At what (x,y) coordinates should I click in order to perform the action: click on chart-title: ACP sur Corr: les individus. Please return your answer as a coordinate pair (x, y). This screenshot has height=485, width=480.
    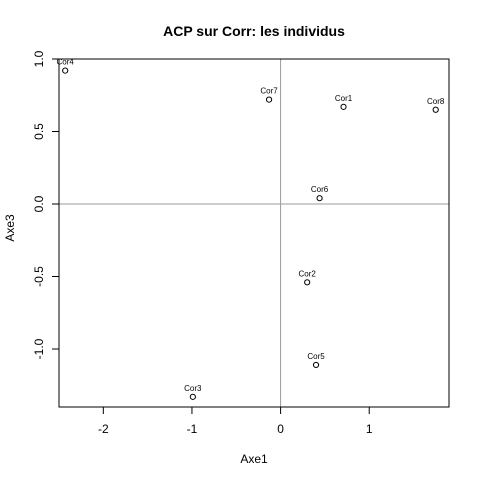
    Looking at the image, I should click on (254, 31).